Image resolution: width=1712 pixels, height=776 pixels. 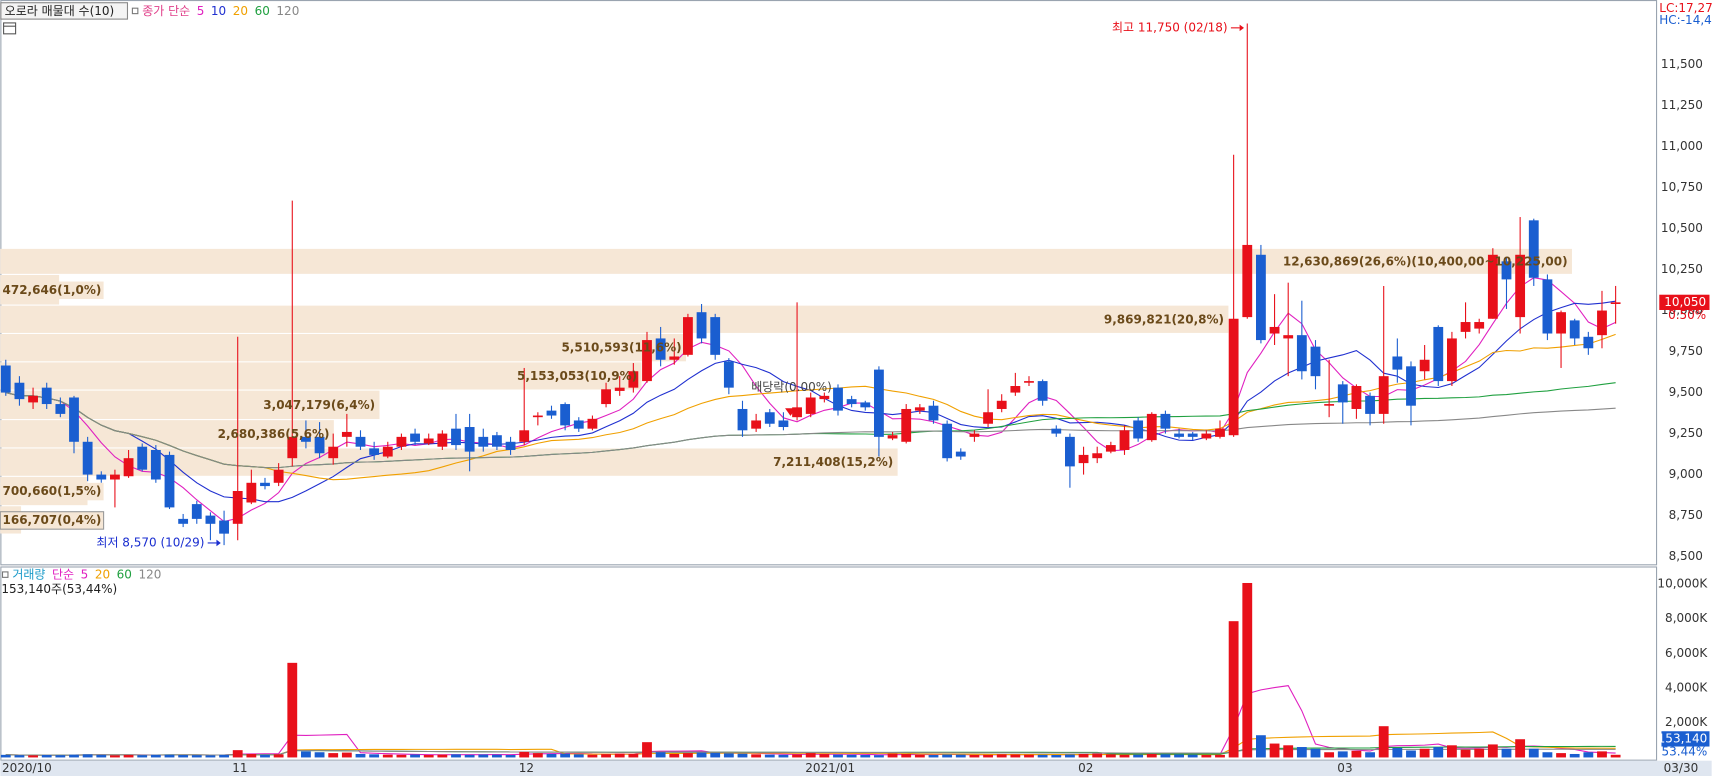 What do you see at coordinates (64, 11) in the screenshot?
I see `indicator-box` at bounding box center [64, 11].